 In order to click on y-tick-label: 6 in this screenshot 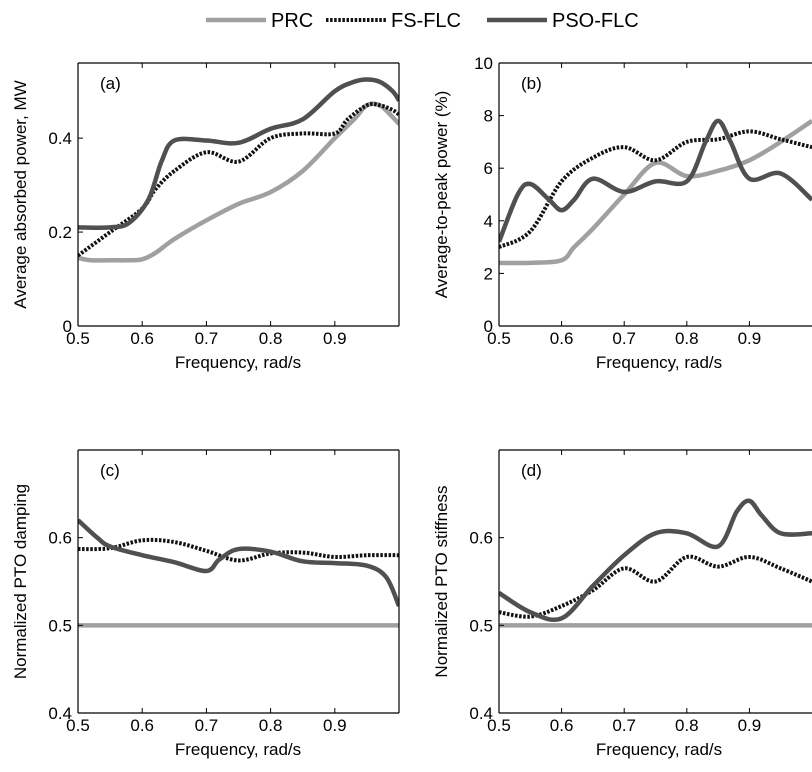, I will do `click(488, 168)`.